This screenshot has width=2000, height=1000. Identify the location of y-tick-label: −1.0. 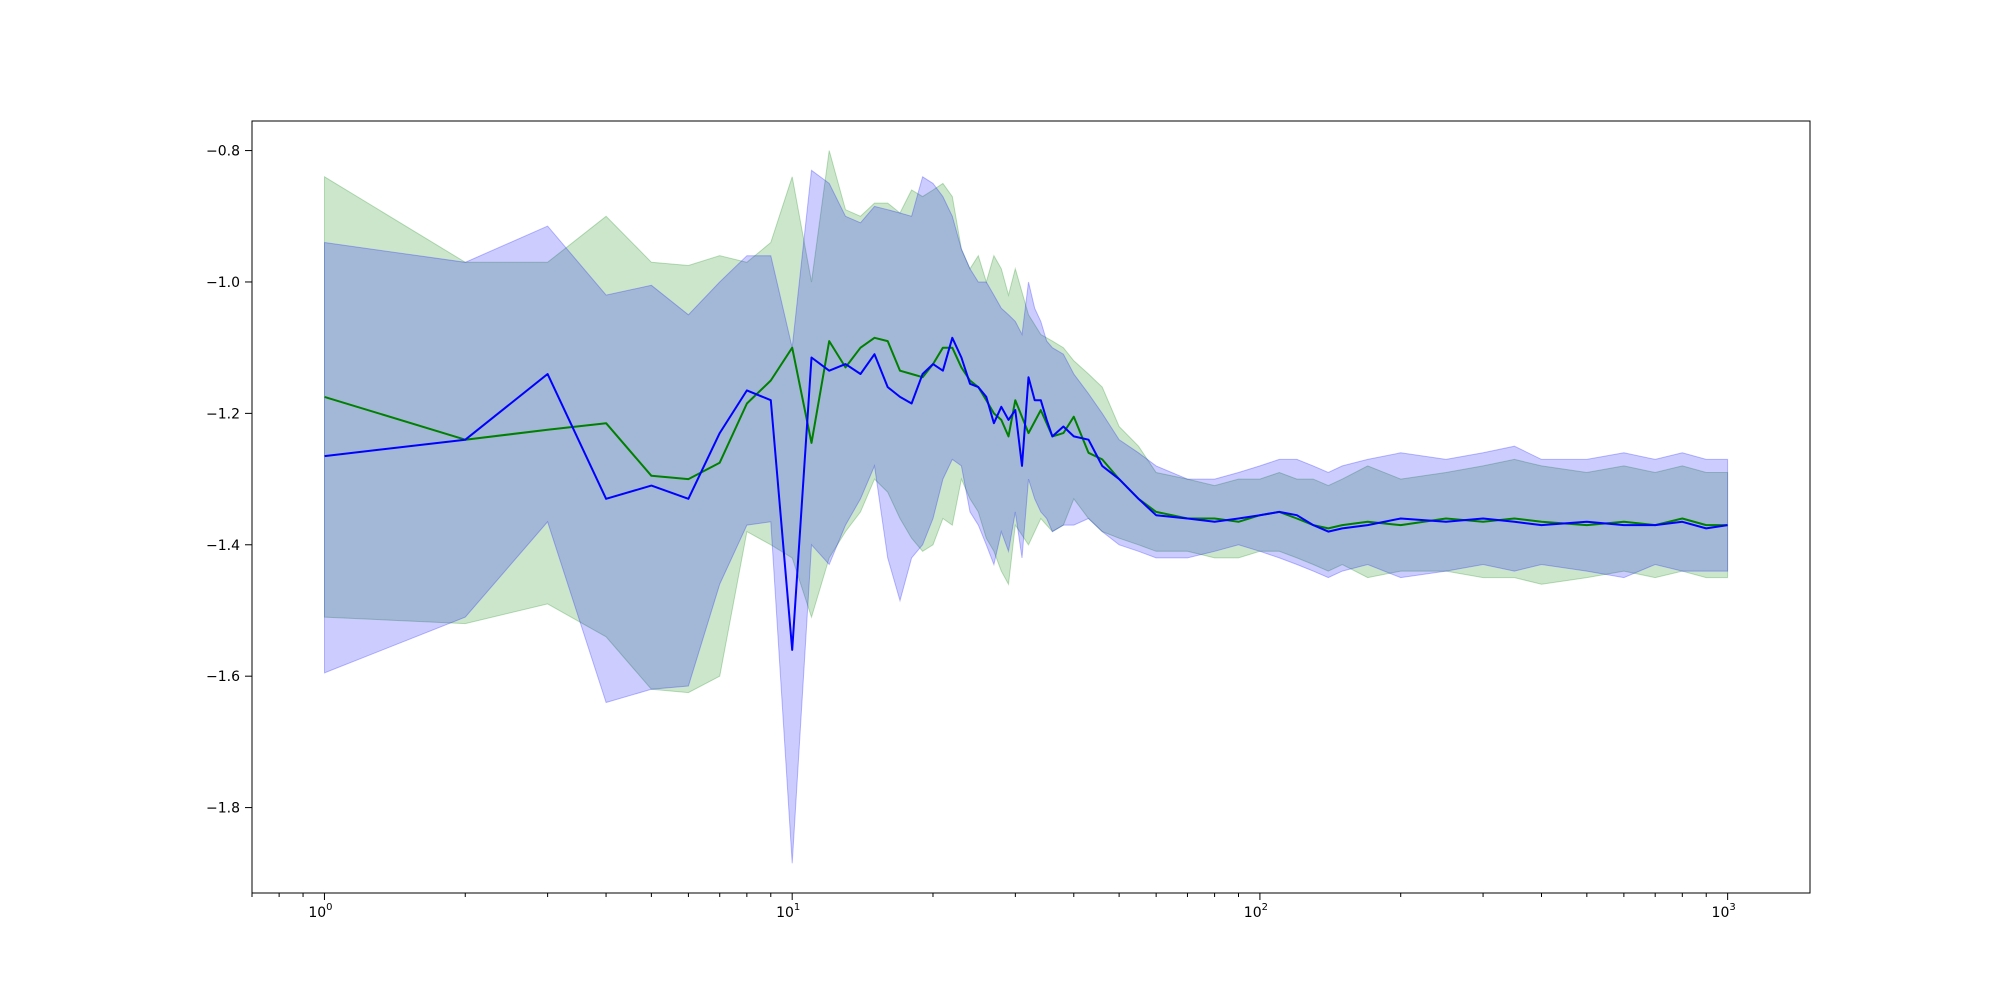
(223, 283).